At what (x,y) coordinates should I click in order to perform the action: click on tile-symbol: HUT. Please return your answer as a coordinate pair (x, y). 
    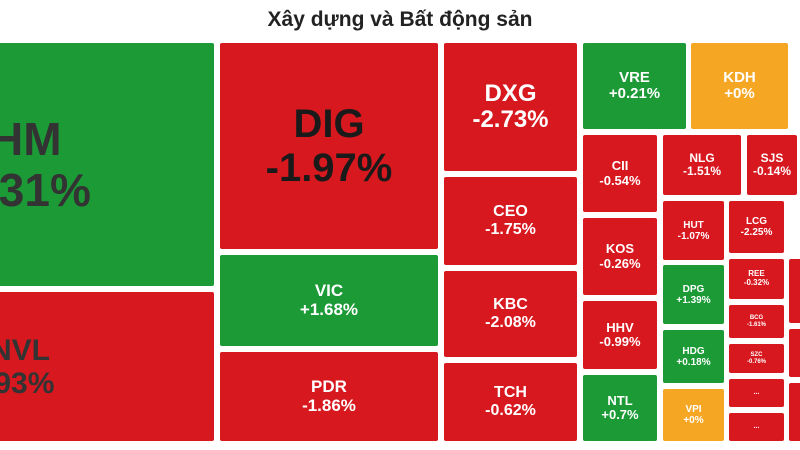
    Looking at the image, I should click on (693, 225).